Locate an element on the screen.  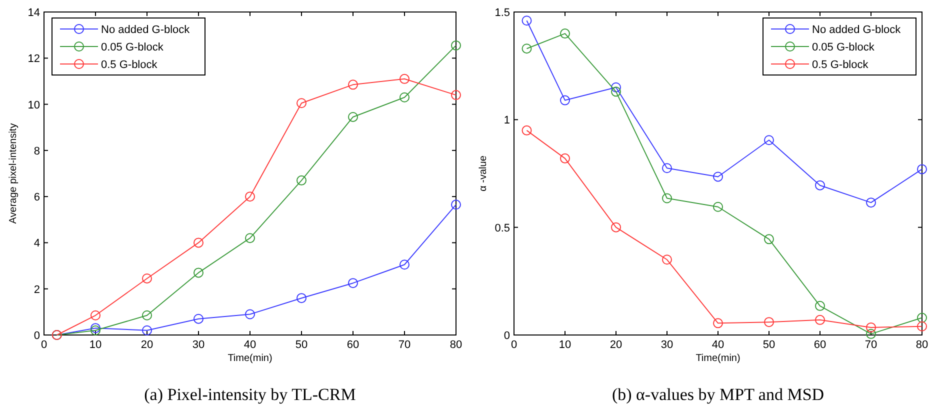
y-tick-label: 0.5 is located at coordinates (502, 228).